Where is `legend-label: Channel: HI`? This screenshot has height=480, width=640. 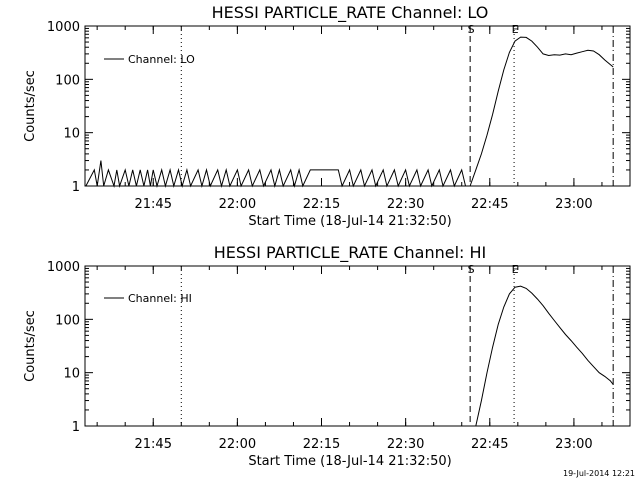 legend-label: Channel: HI is located at coordinates (160, 298).